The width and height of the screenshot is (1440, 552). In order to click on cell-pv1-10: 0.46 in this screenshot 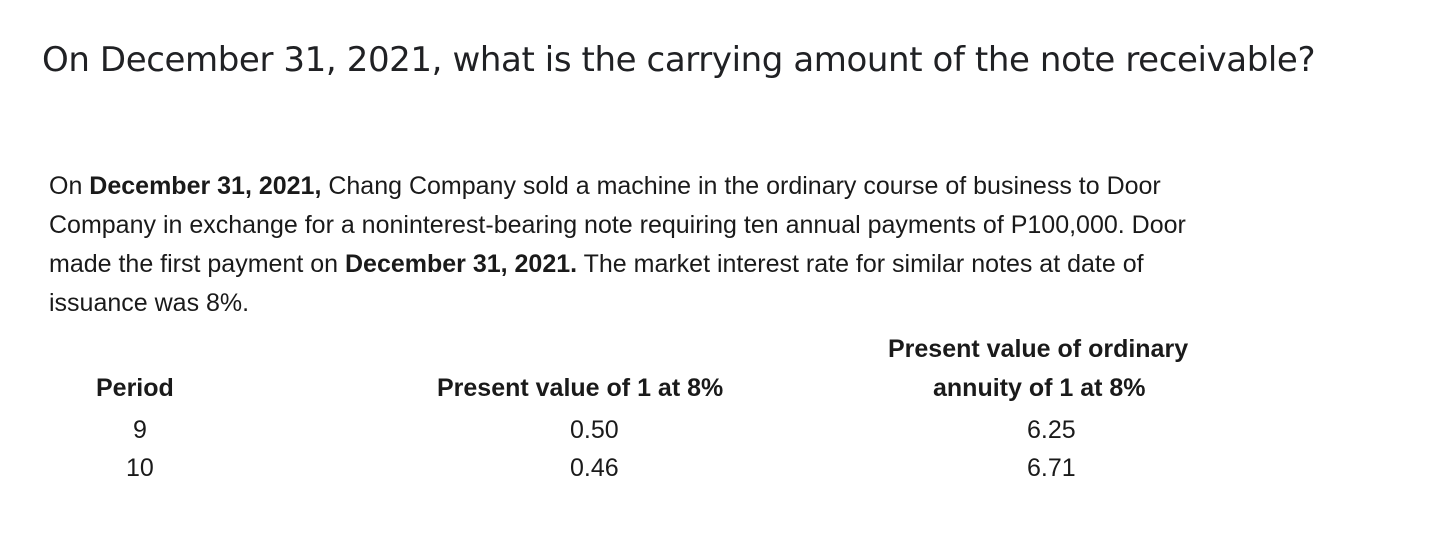, I will do `click(594, 468)`.